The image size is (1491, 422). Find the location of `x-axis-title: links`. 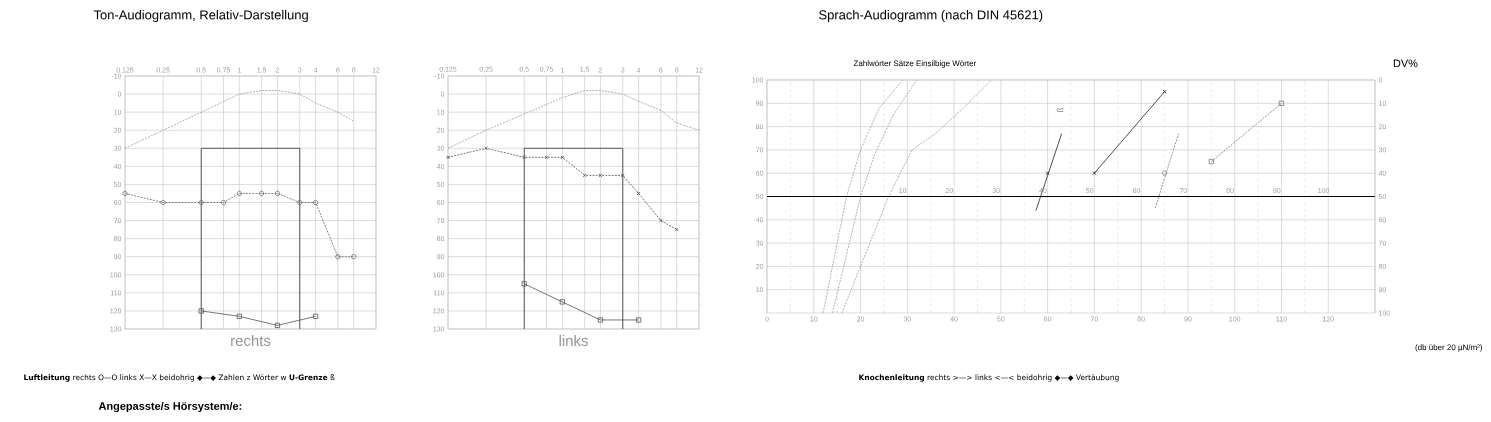

x-axis-title: links is located at coordinates (573, 341).